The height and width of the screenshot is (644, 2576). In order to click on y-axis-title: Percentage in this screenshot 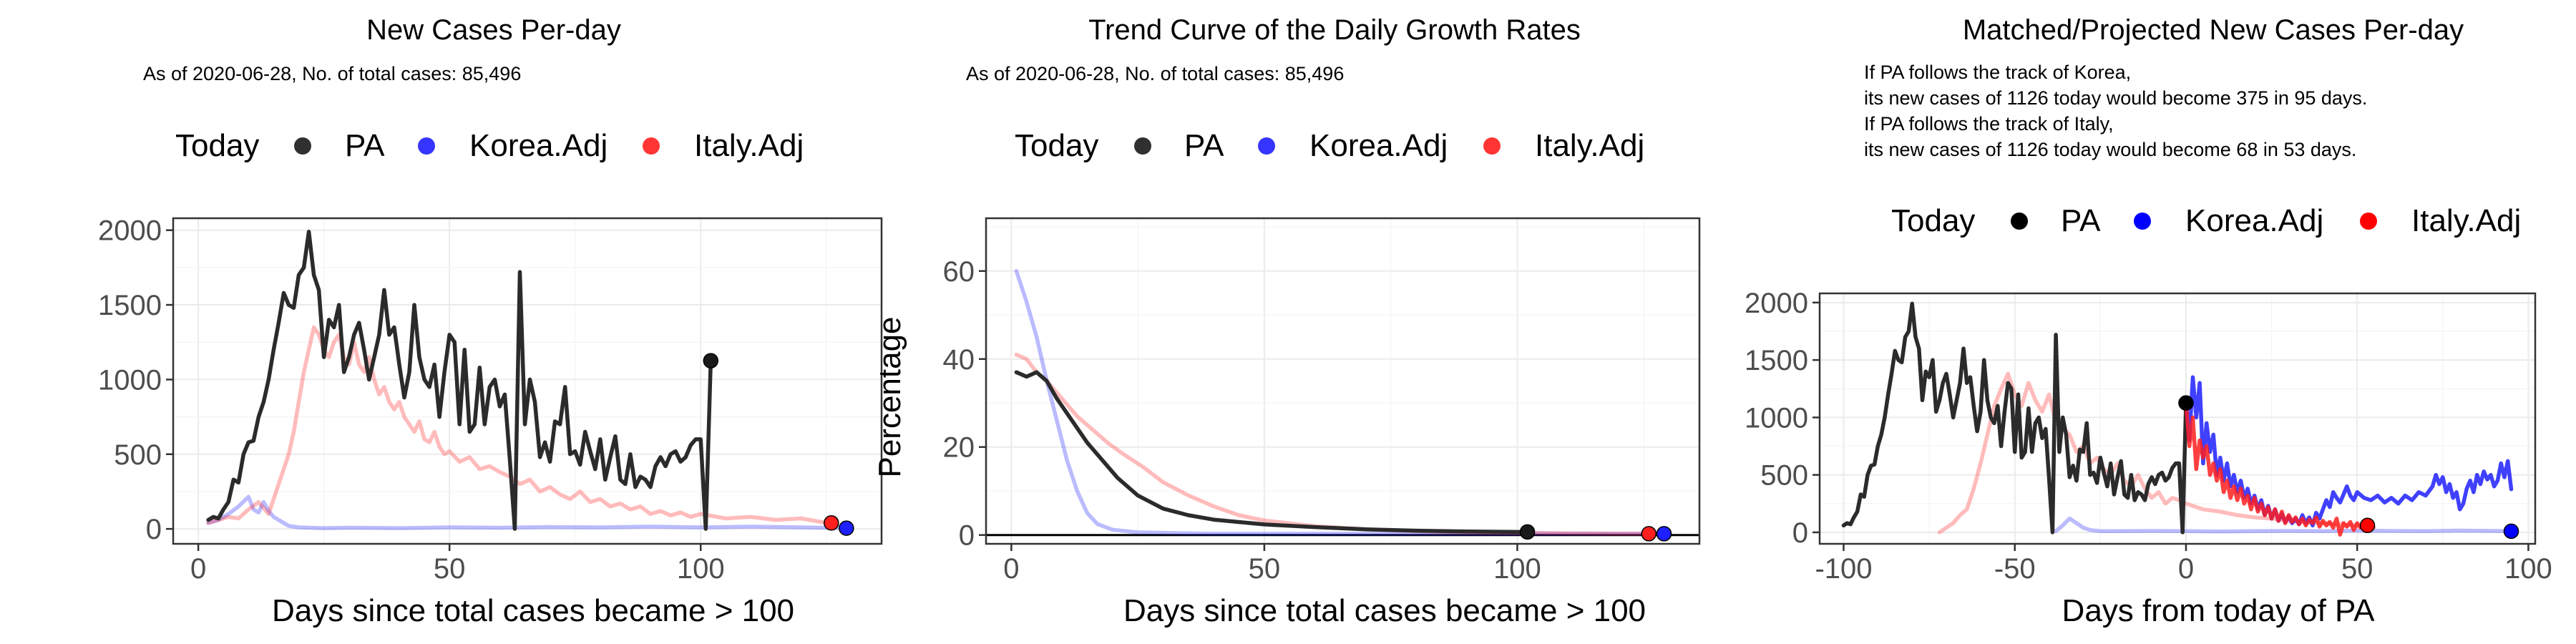, I will do `click(889, 396)`.